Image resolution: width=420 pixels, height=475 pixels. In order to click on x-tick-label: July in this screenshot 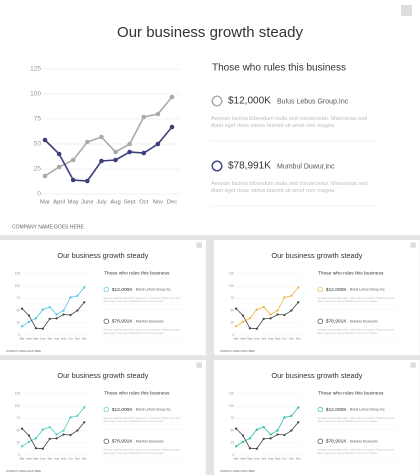, I will do `click(50, 459)`.